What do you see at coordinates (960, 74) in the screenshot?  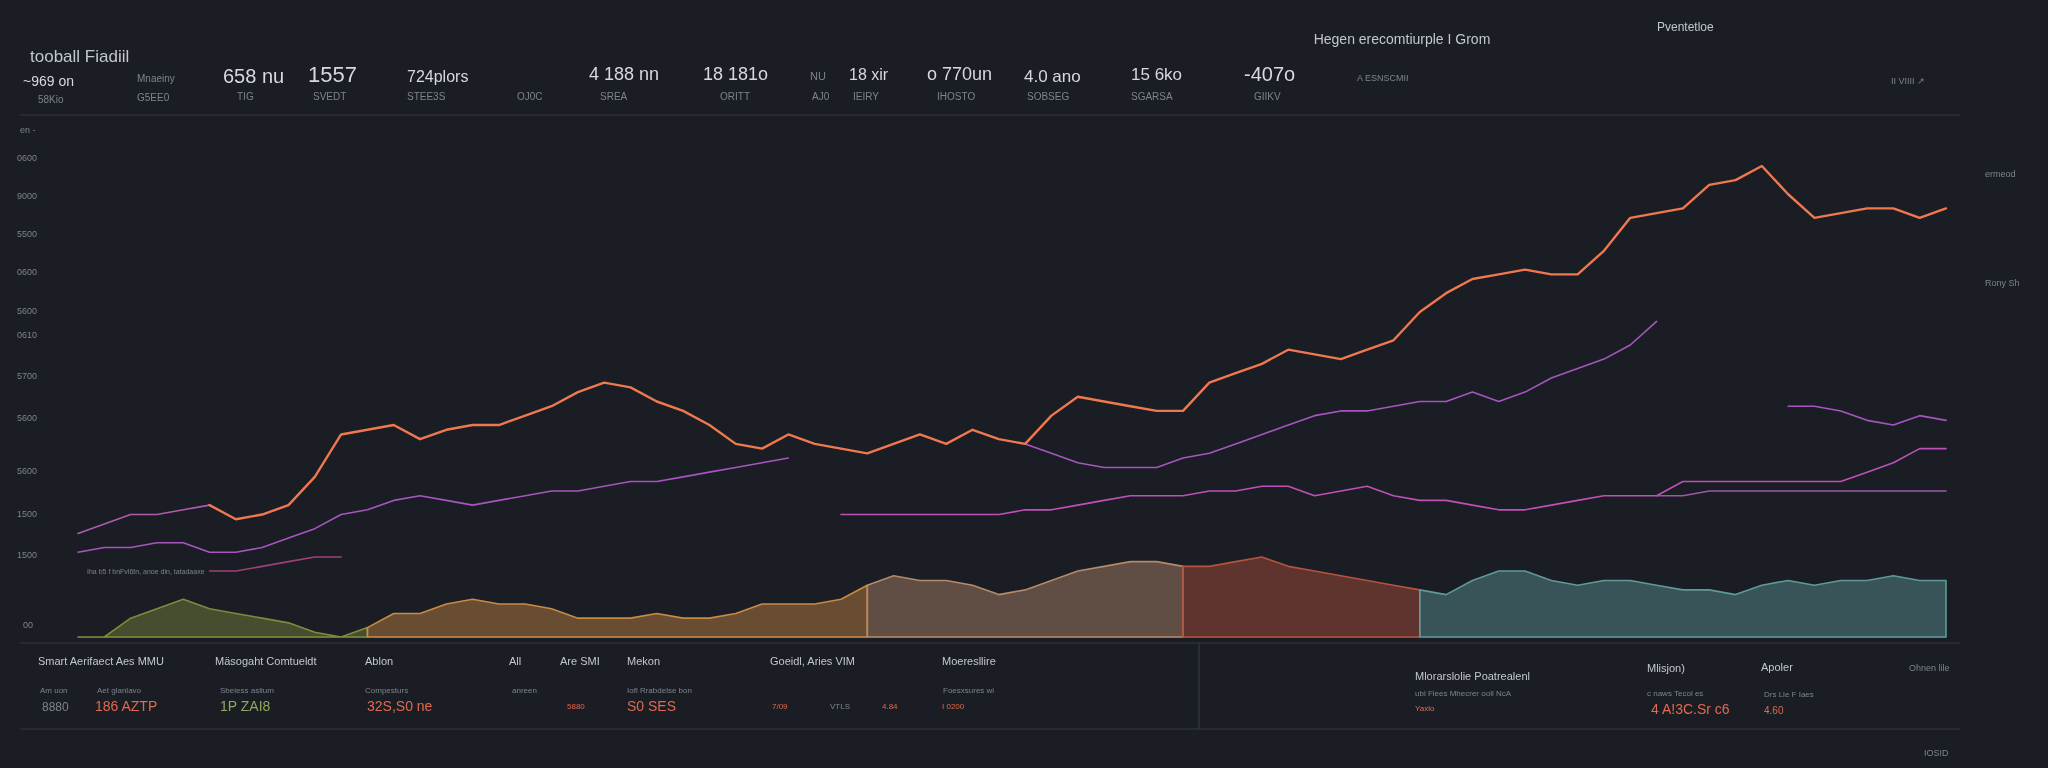 I see `text: o 770un` at bounding box center [960, 74].